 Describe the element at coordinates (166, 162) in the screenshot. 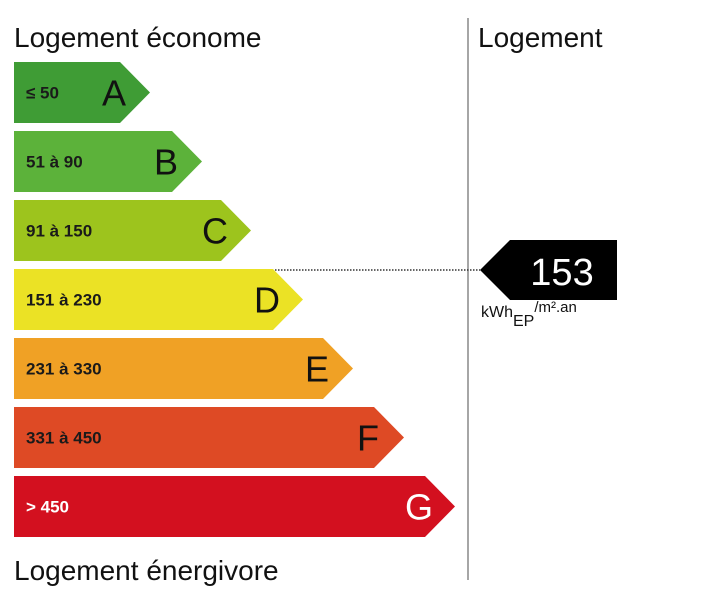

I see `class-letter: B` at that location.